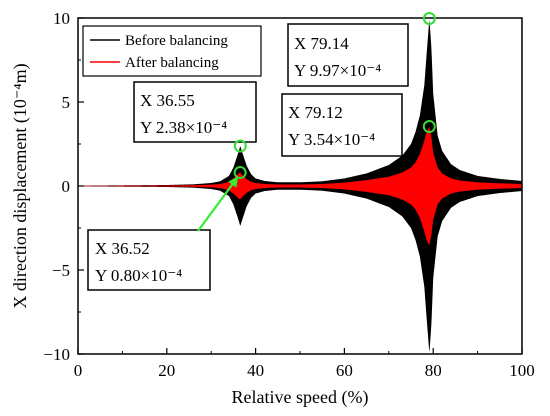 This screenshot has width=550, height=416. What do you see at coordinates (167, 100) in the screenshot?
I see `annotation-x-label: X 36.55` at bounding box center [167, 100].